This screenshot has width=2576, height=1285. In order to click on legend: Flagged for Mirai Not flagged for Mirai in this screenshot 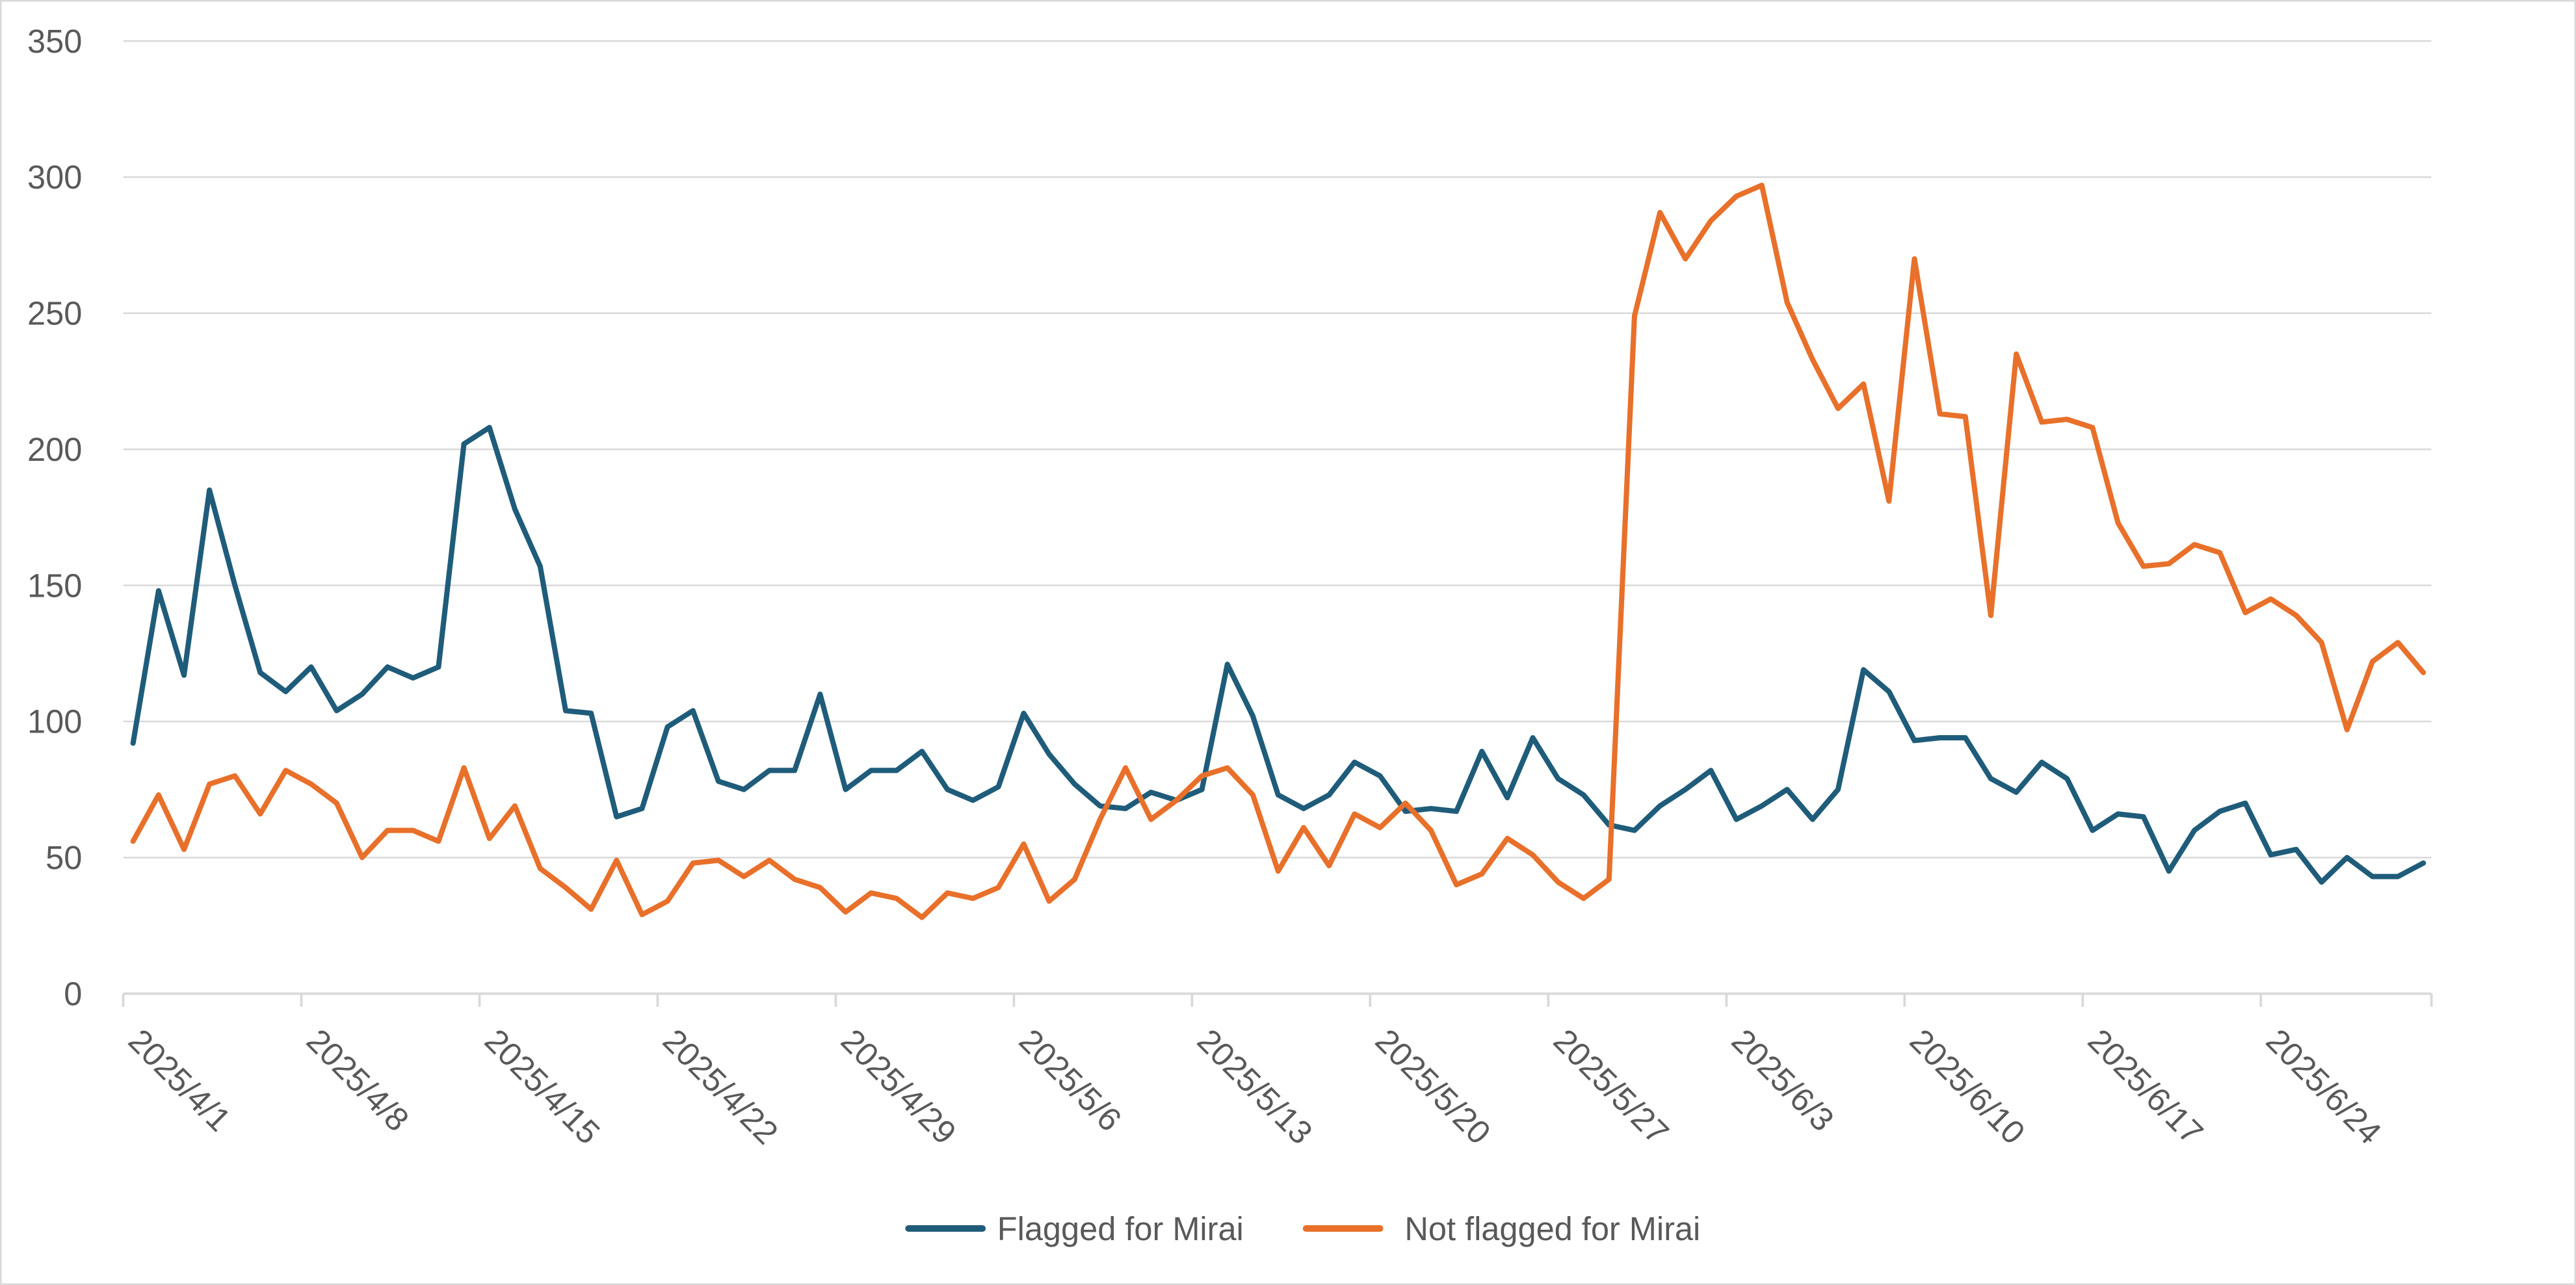, I will do `click(1302, 1228)`.